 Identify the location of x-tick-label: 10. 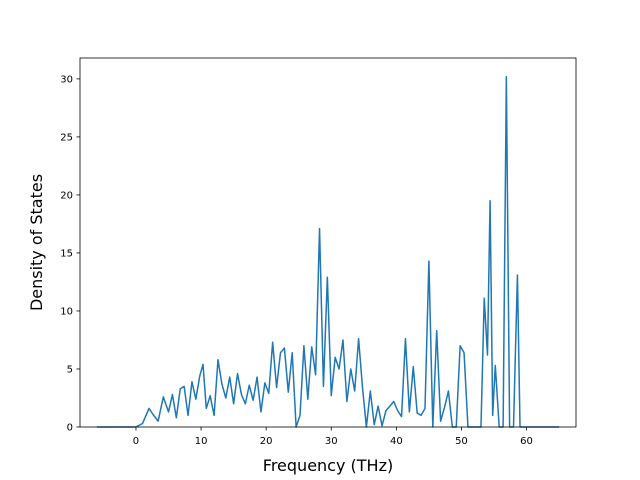
(201, 441).